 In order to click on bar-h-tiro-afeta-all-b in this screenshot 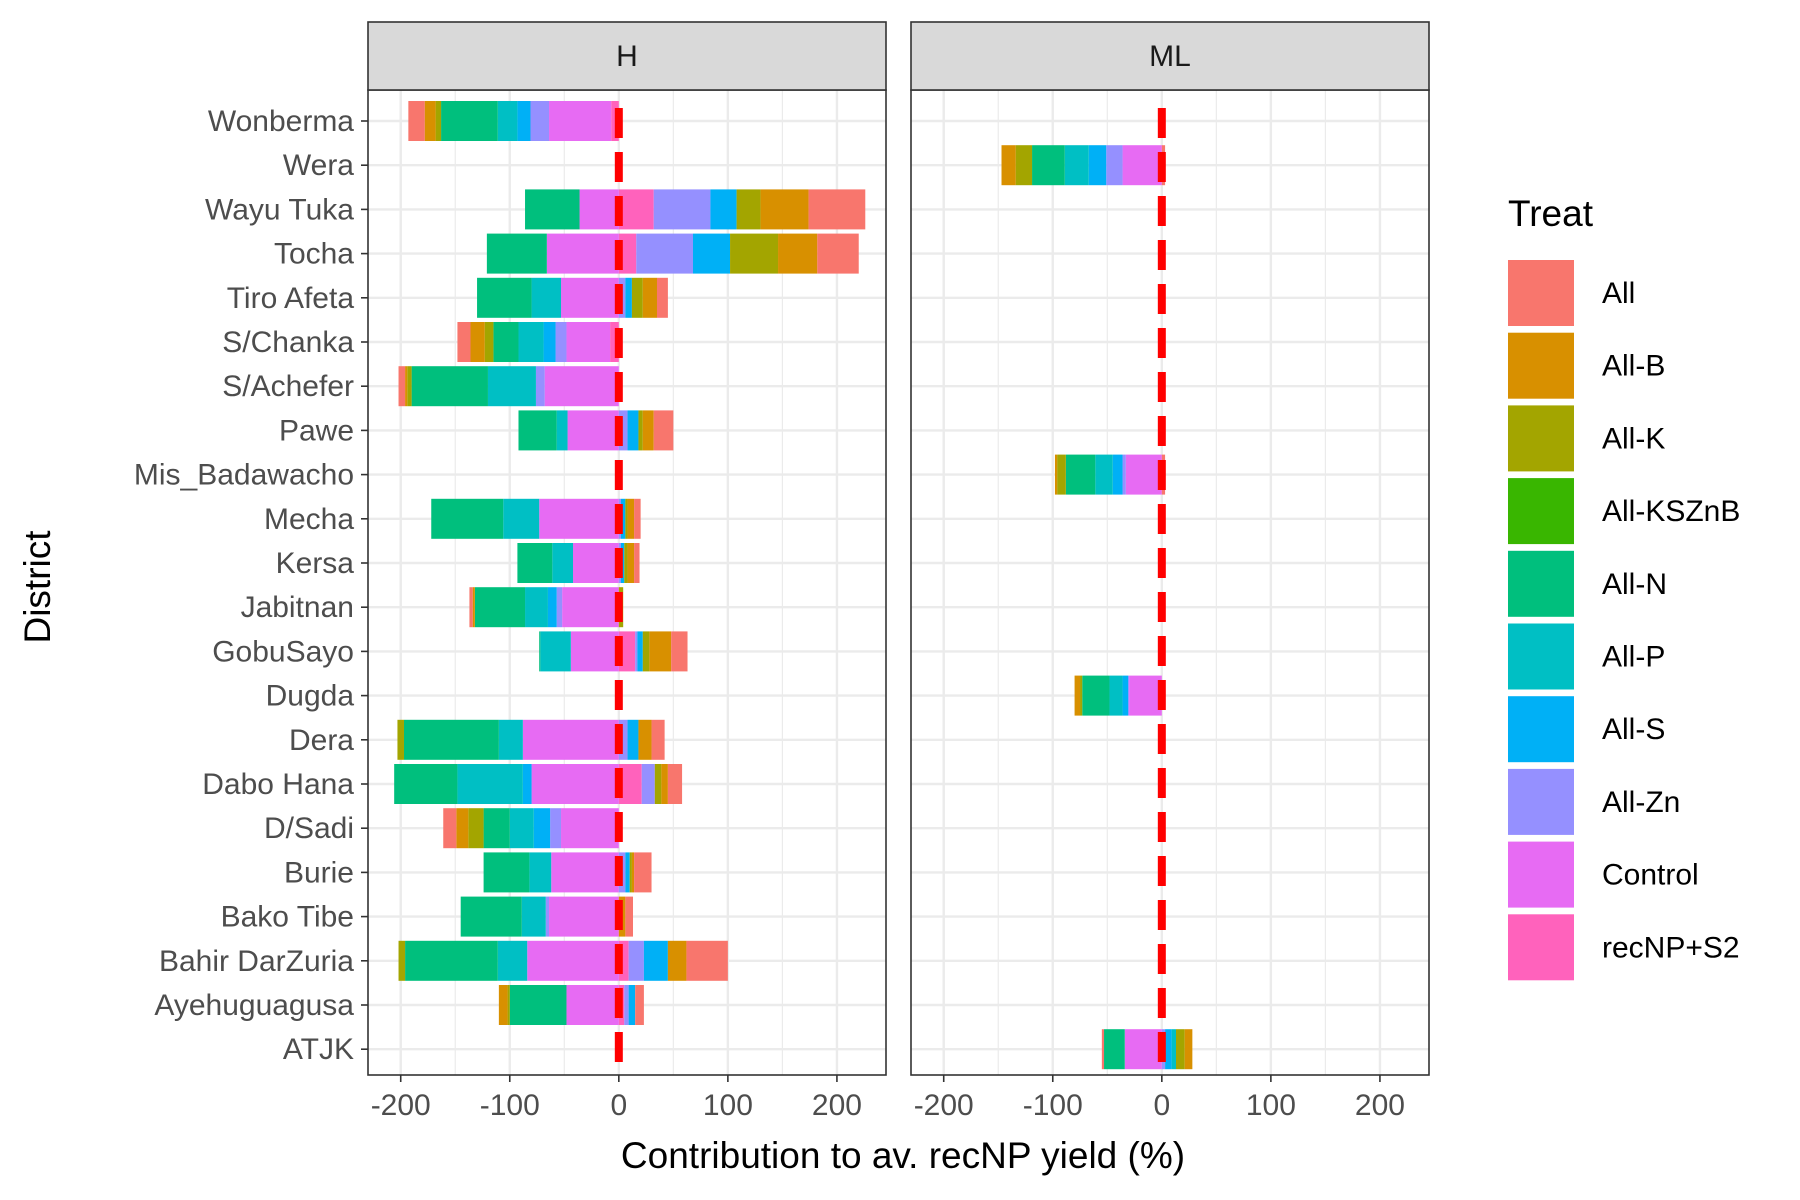, I will do `click(649, 297)`.